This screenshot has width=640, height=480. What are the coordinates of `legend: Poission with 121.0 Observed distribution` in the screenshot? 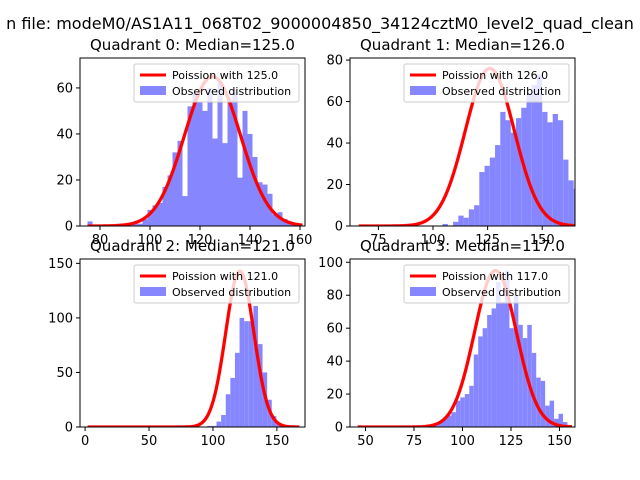 It's located at (216, 284).